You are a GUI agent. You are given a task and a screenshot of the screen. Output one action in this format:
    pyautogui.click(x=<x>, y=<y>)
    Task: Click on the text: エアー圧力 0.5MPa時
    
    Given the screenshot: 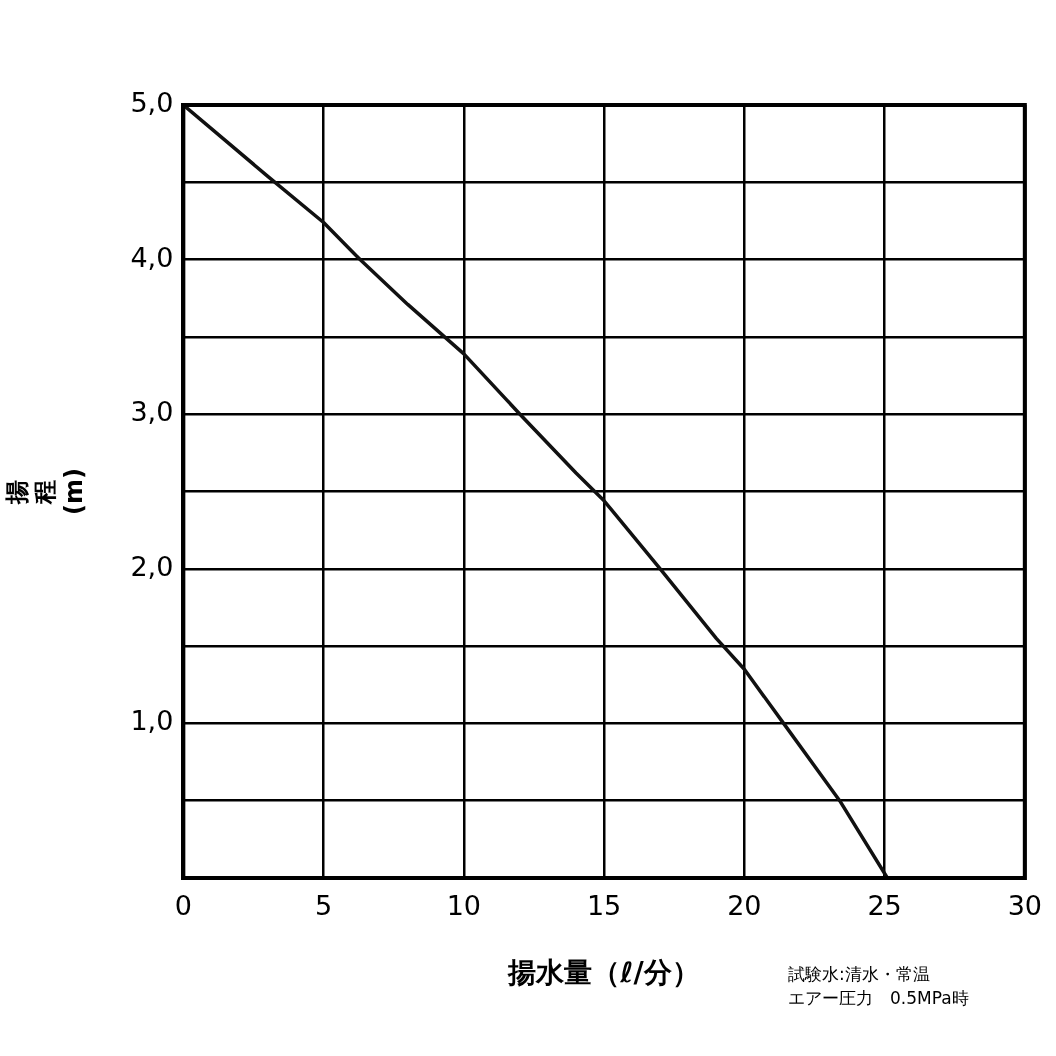 What is the action you would take?
    pyautogui.click(x=878, y=998)
    